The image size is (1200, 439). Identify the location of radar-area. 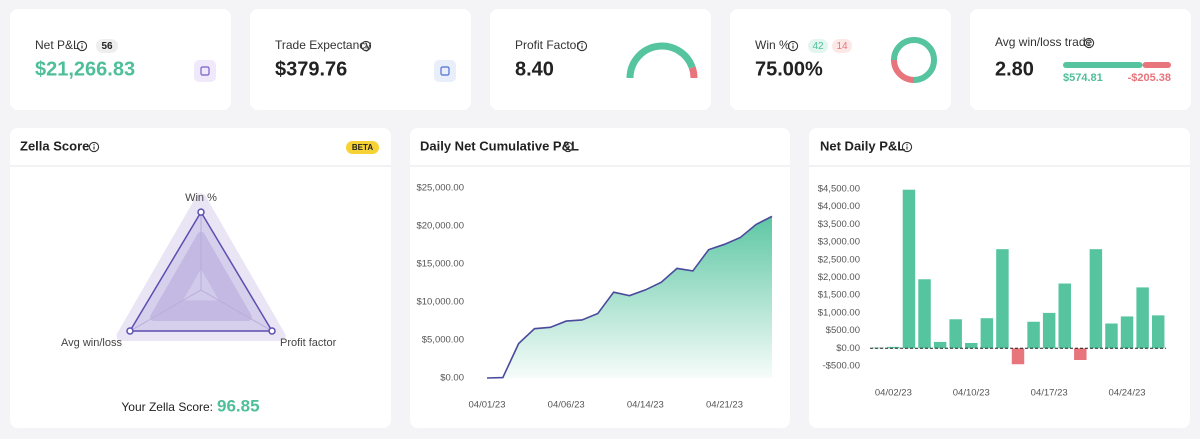
(201, 271).